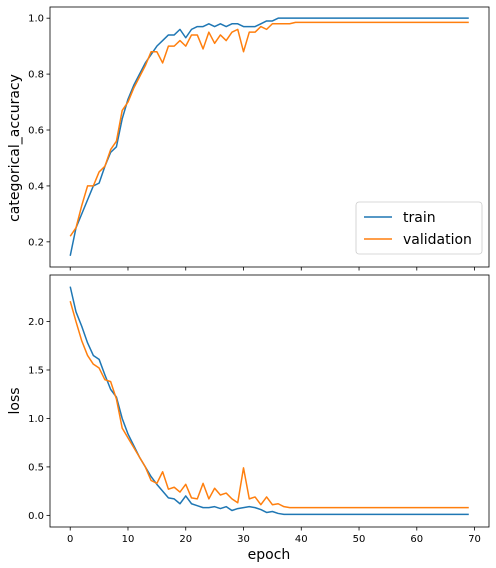 The image size is (496, 568). I want to click on accuracy-y-ticks: 0.2 0.4 0.6 0.8 1.0, so click(39, 131).